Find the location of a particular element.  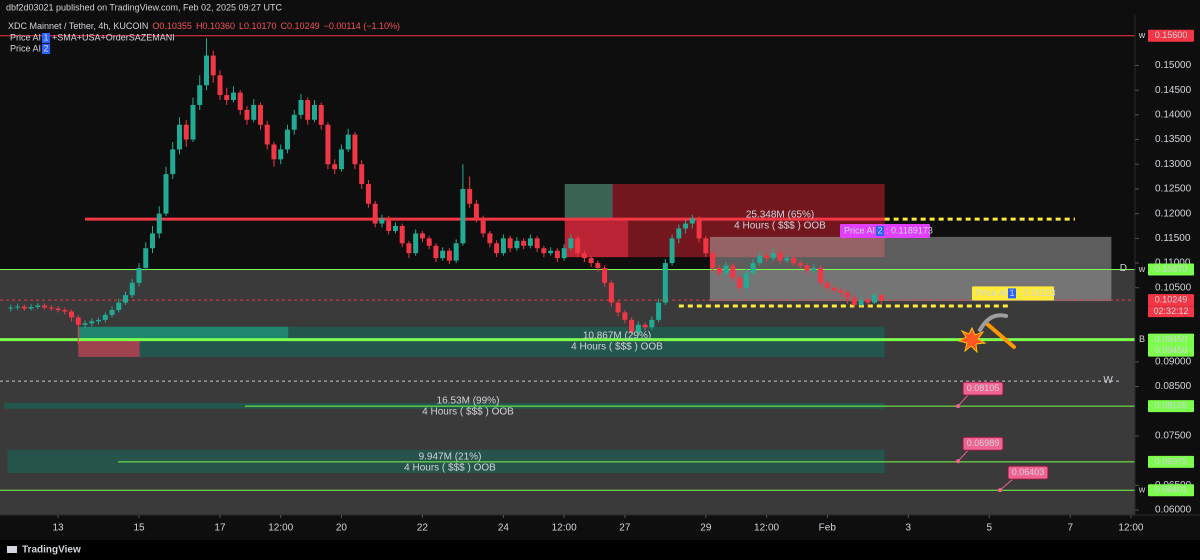

quote: L0.10170 is located at coordinates (258, 26).